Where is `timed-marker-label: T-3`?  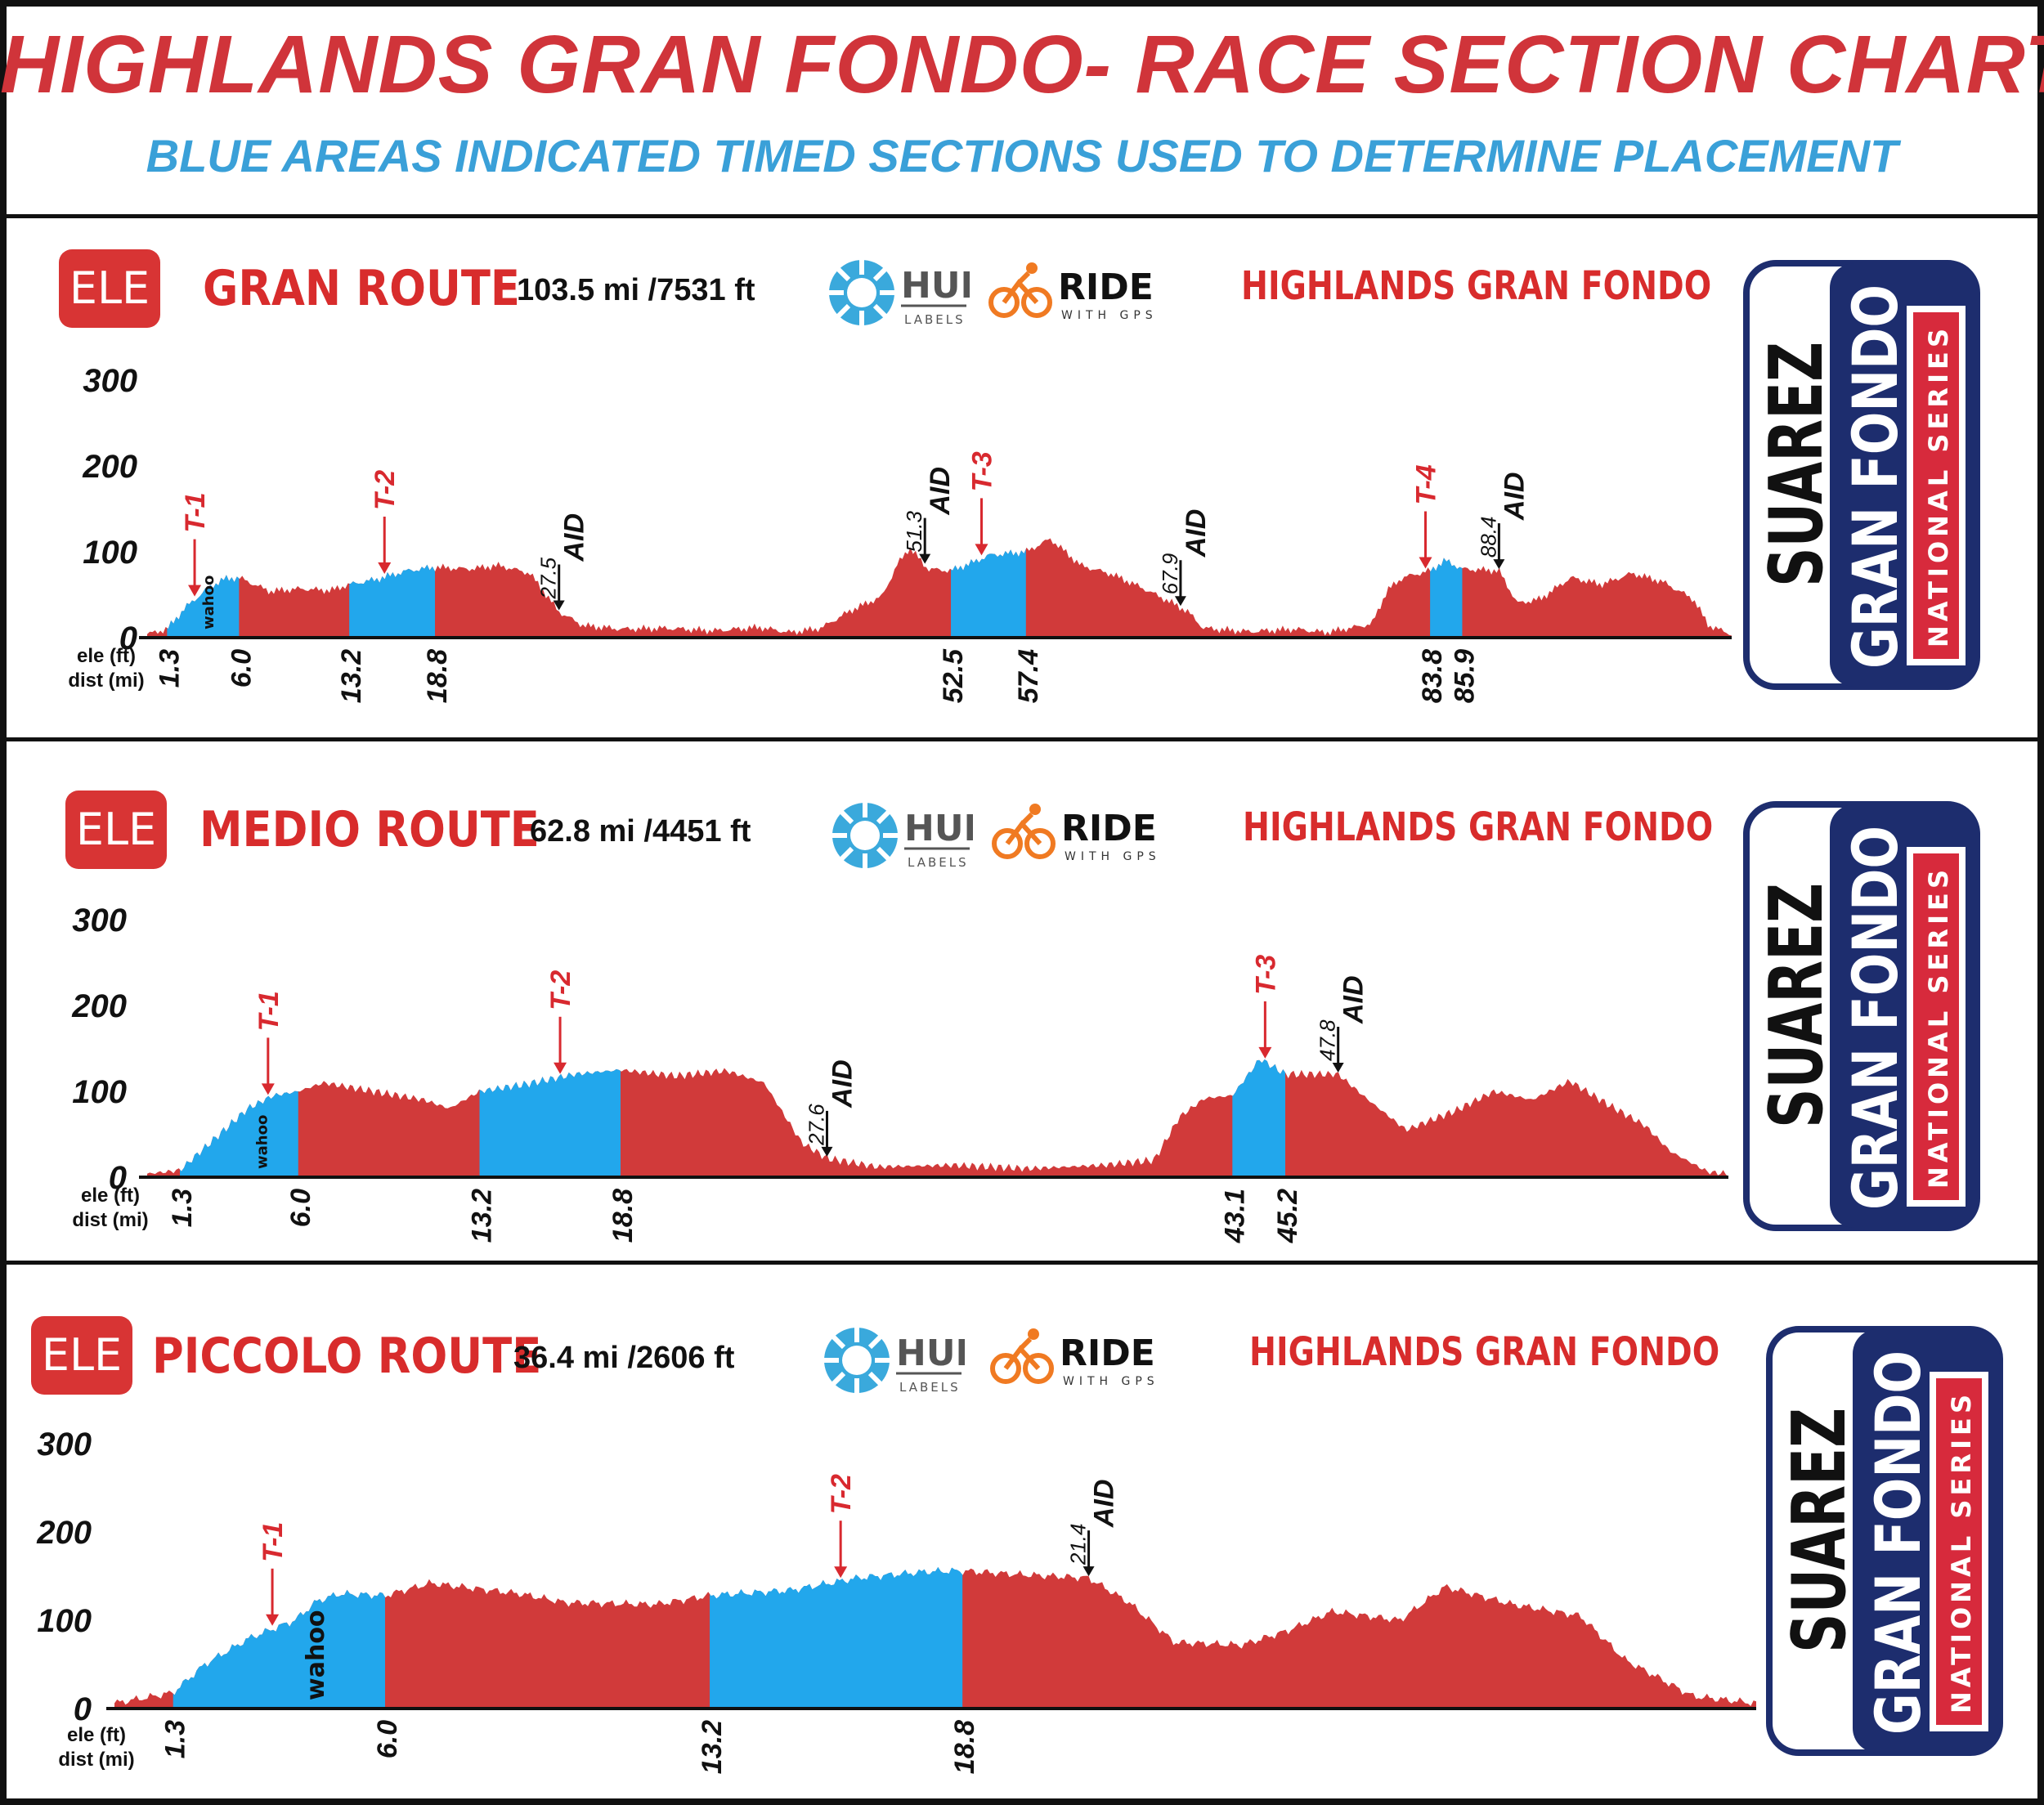 timed-marker-label: T-3 is located at coordinates (1265, 975).